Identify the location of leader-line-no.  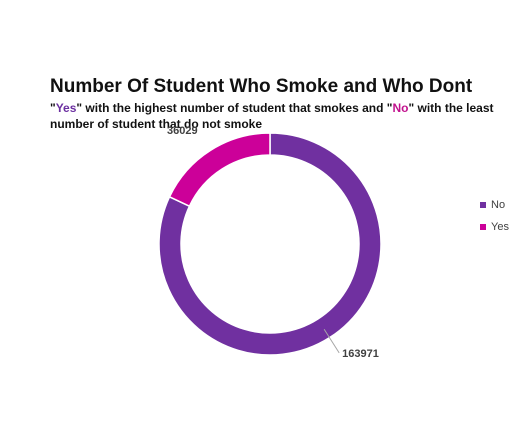
(331, 341).